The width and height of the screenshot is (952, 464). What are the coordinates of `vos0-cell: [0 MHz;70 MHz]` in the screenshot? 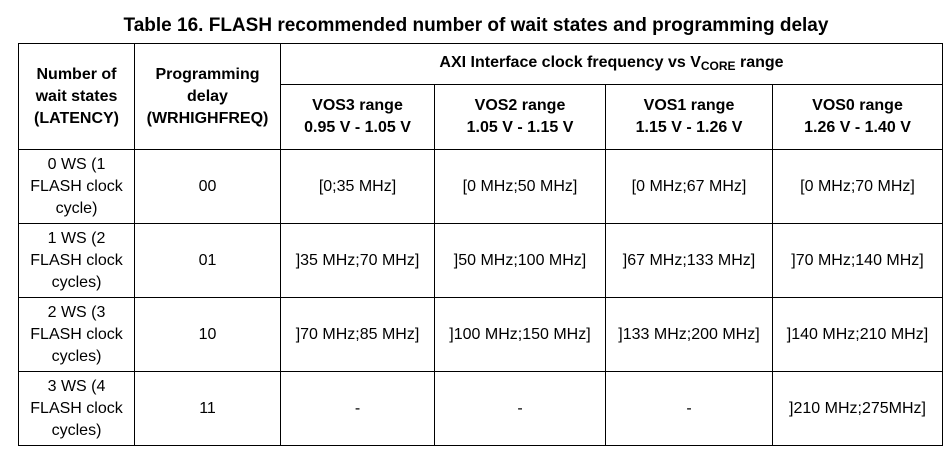 It's located at (857, 186).